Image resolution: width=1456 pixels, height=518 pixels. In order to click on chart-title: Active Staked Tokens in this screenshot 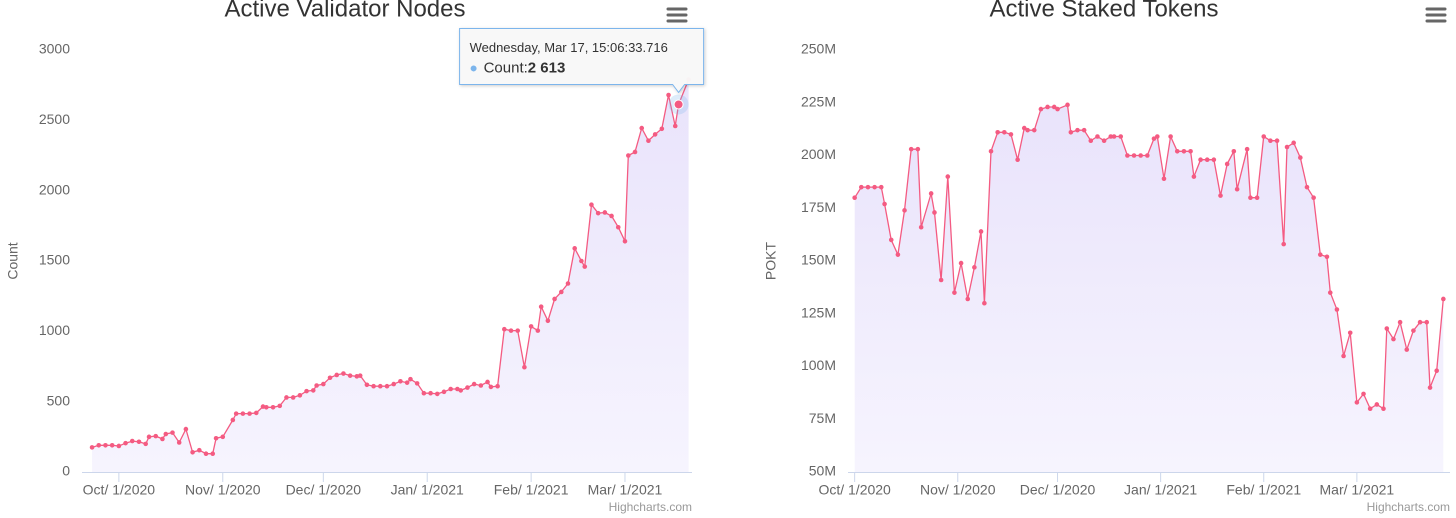, I will do `click(1103, 11)`.